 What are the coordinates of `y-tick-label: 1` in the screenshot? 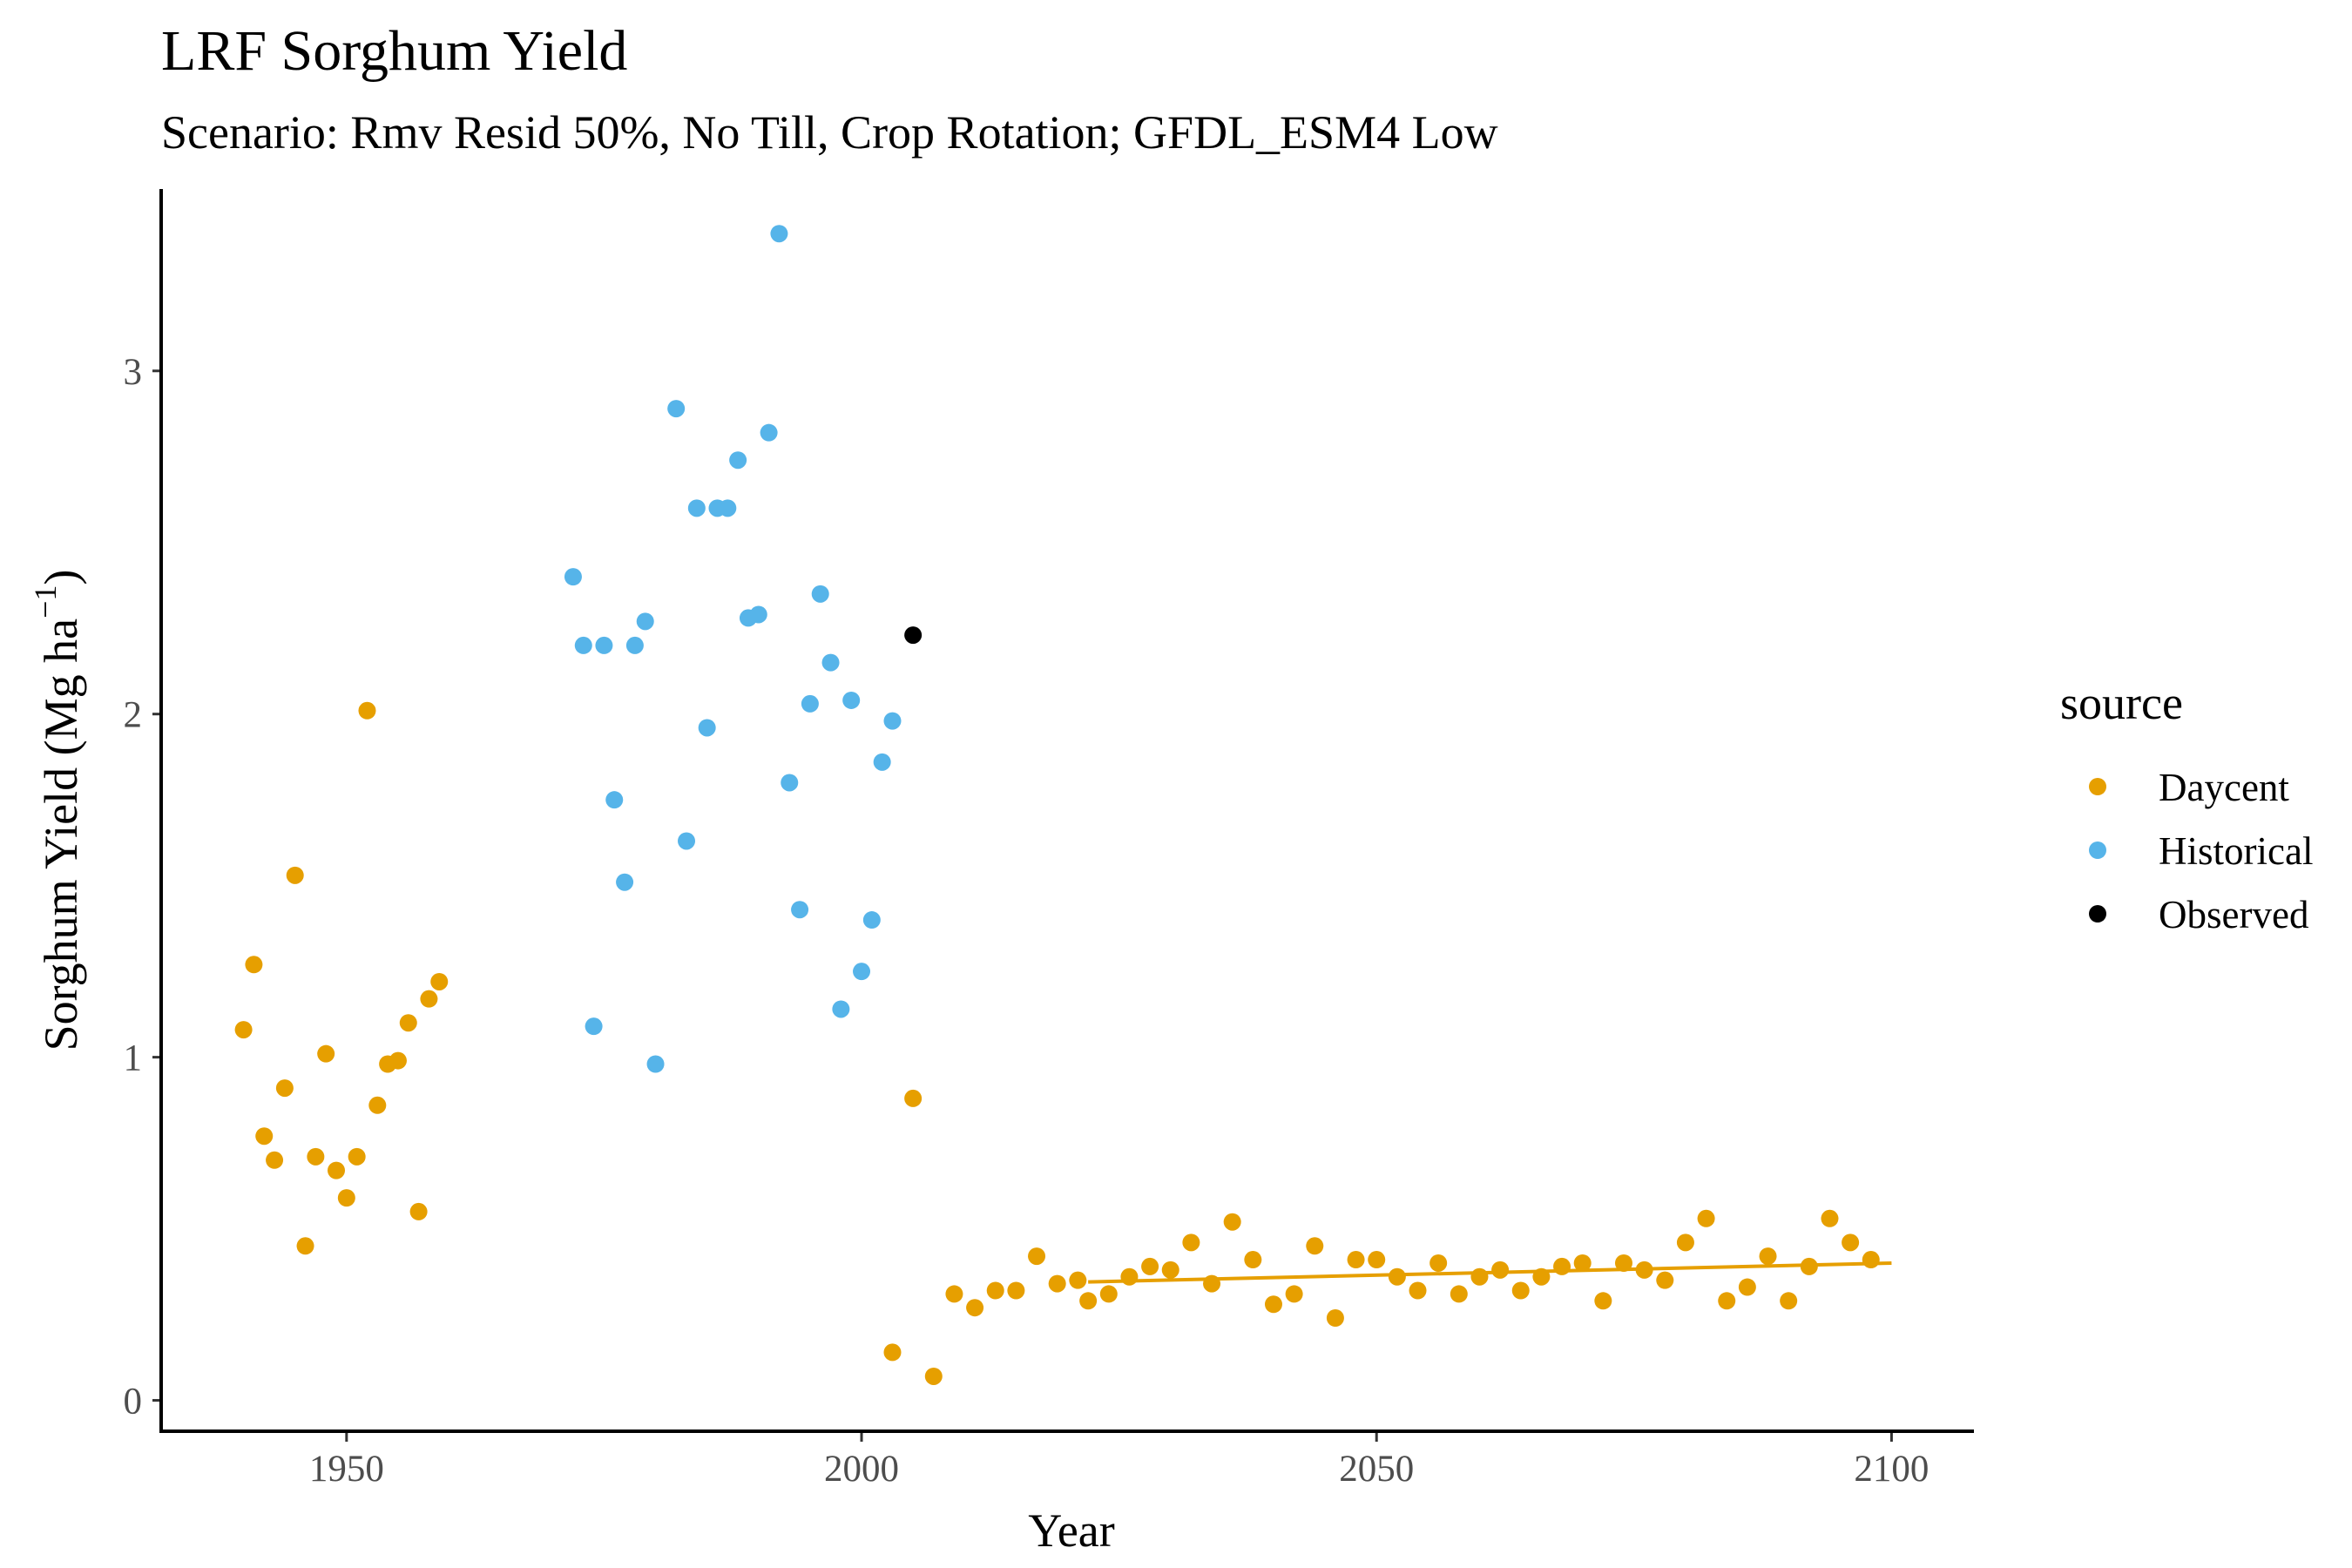 It's located at (134, 1058).